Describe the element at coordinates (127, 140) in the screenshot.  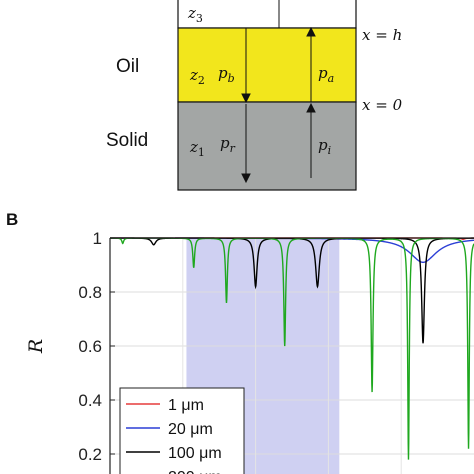
I see `layer-name-solid: Solid` at that location.